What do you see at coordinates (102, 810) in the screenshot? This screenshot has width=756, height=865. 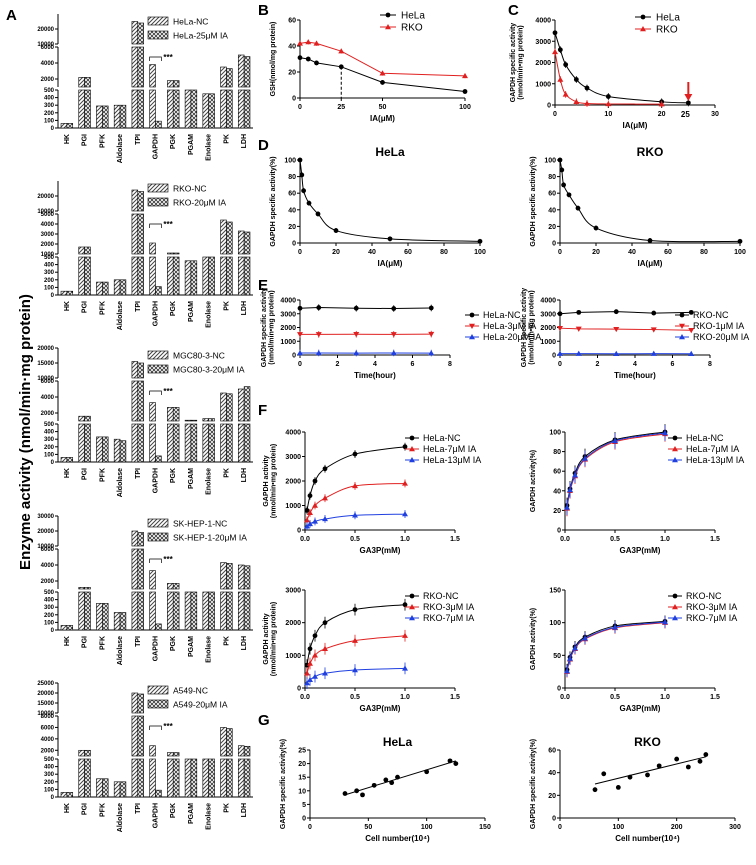 I see `a5-category-label: PFK` at bounding box center [102, 810].